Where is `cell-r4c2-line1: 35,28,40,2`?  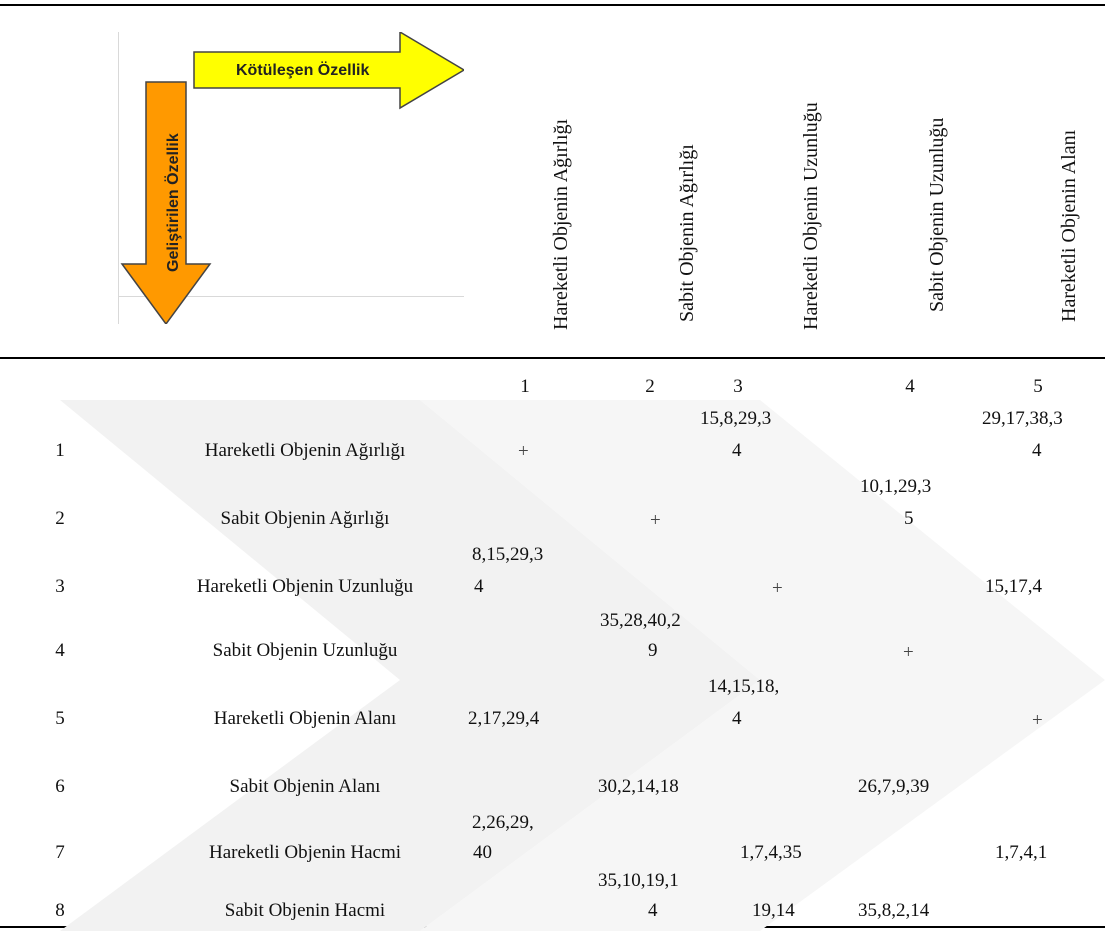
cell-r4c2-line1: 35,28,40,2 is located at coordinates (640, 620).